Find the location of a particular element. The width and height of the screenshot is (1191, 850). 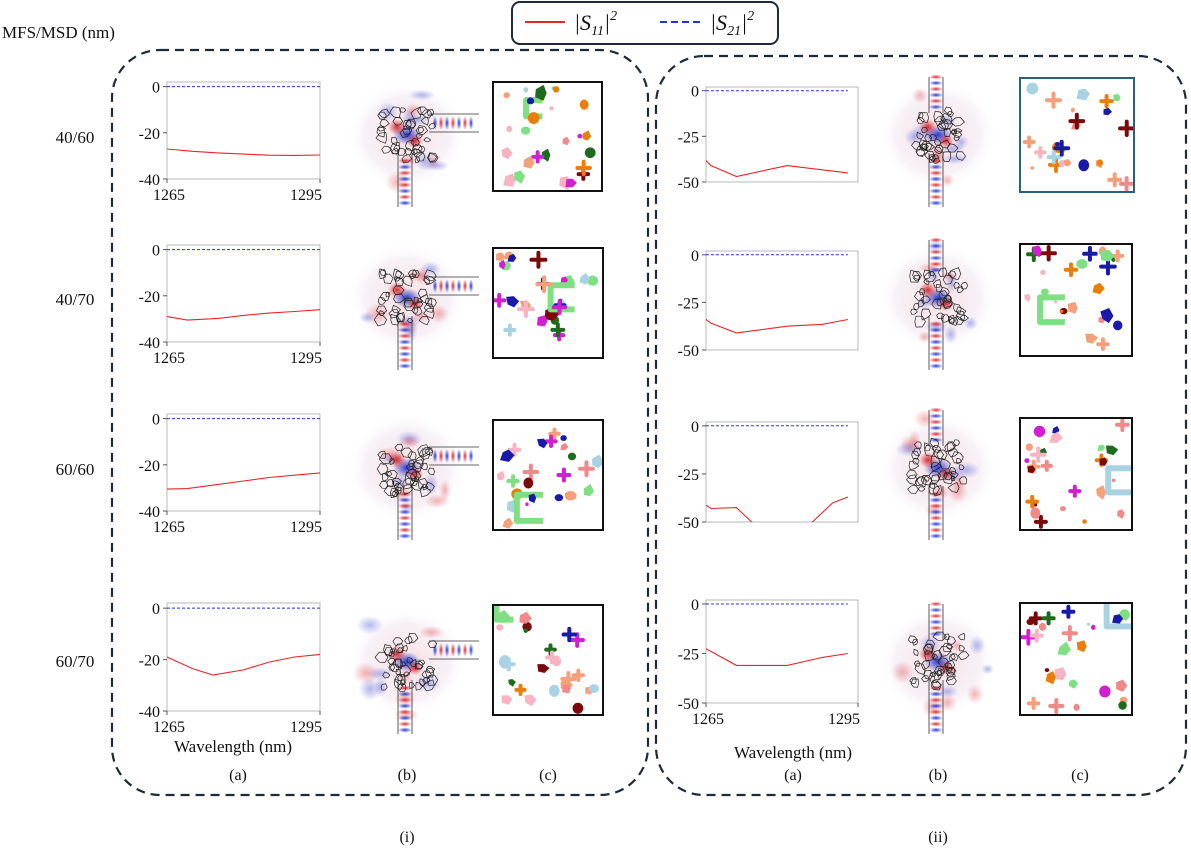

field-map is located at coordinates (413, 476).